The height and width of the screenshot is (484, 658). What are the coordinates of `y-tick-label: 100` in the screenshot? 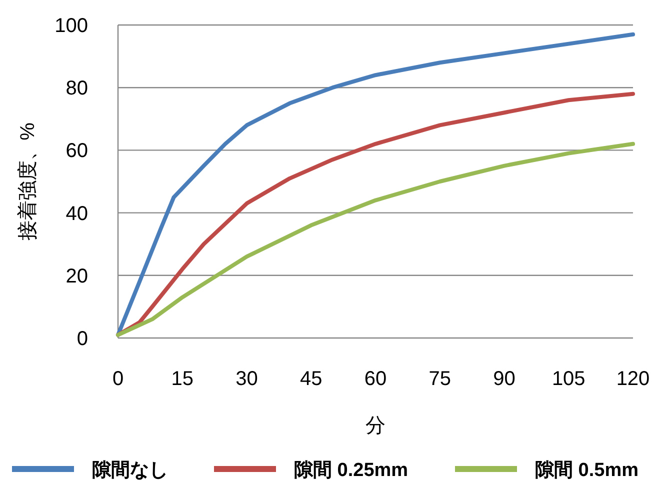 It's located at (71, 26).